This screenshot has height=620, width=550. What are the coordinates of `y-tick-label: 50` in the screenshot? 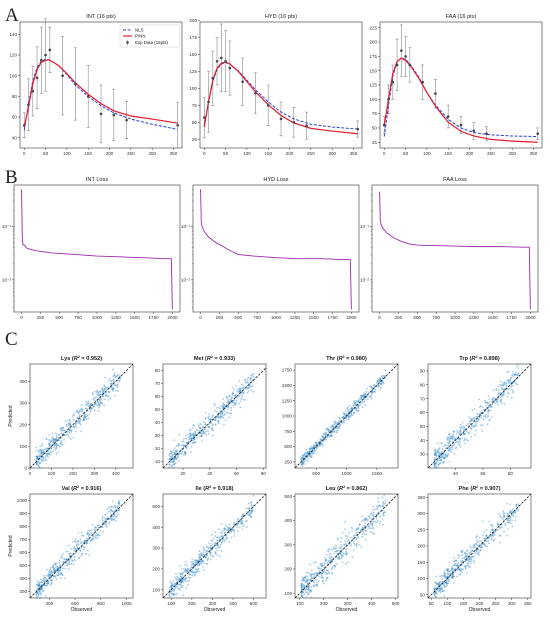 It's located at (423, 426).